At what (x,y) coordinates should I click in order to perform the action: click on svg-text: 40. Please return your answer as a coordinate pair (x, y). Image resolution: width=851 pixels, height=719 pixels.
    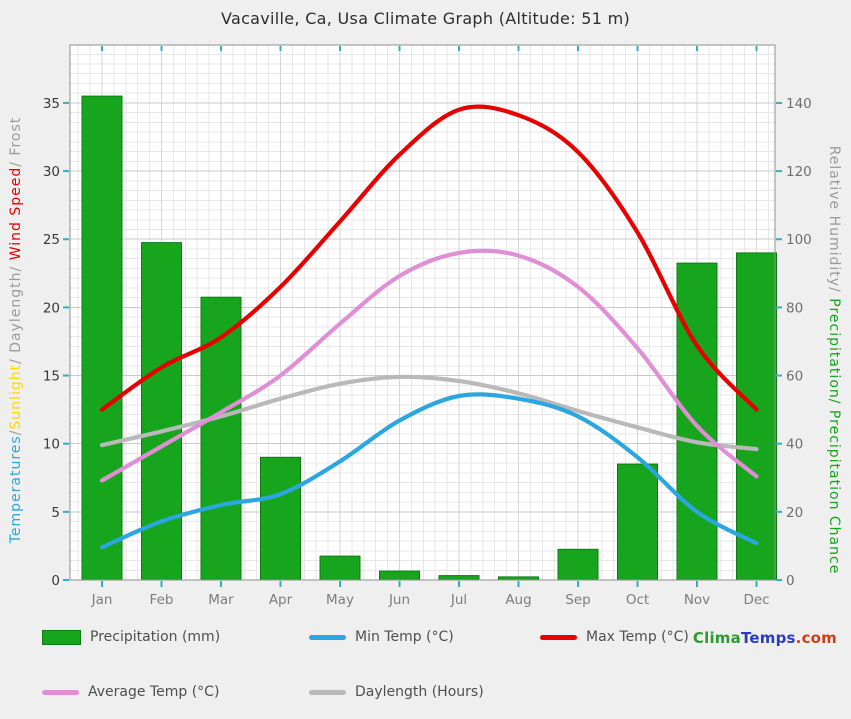
    Looking at the image, I should click on (794, 445).